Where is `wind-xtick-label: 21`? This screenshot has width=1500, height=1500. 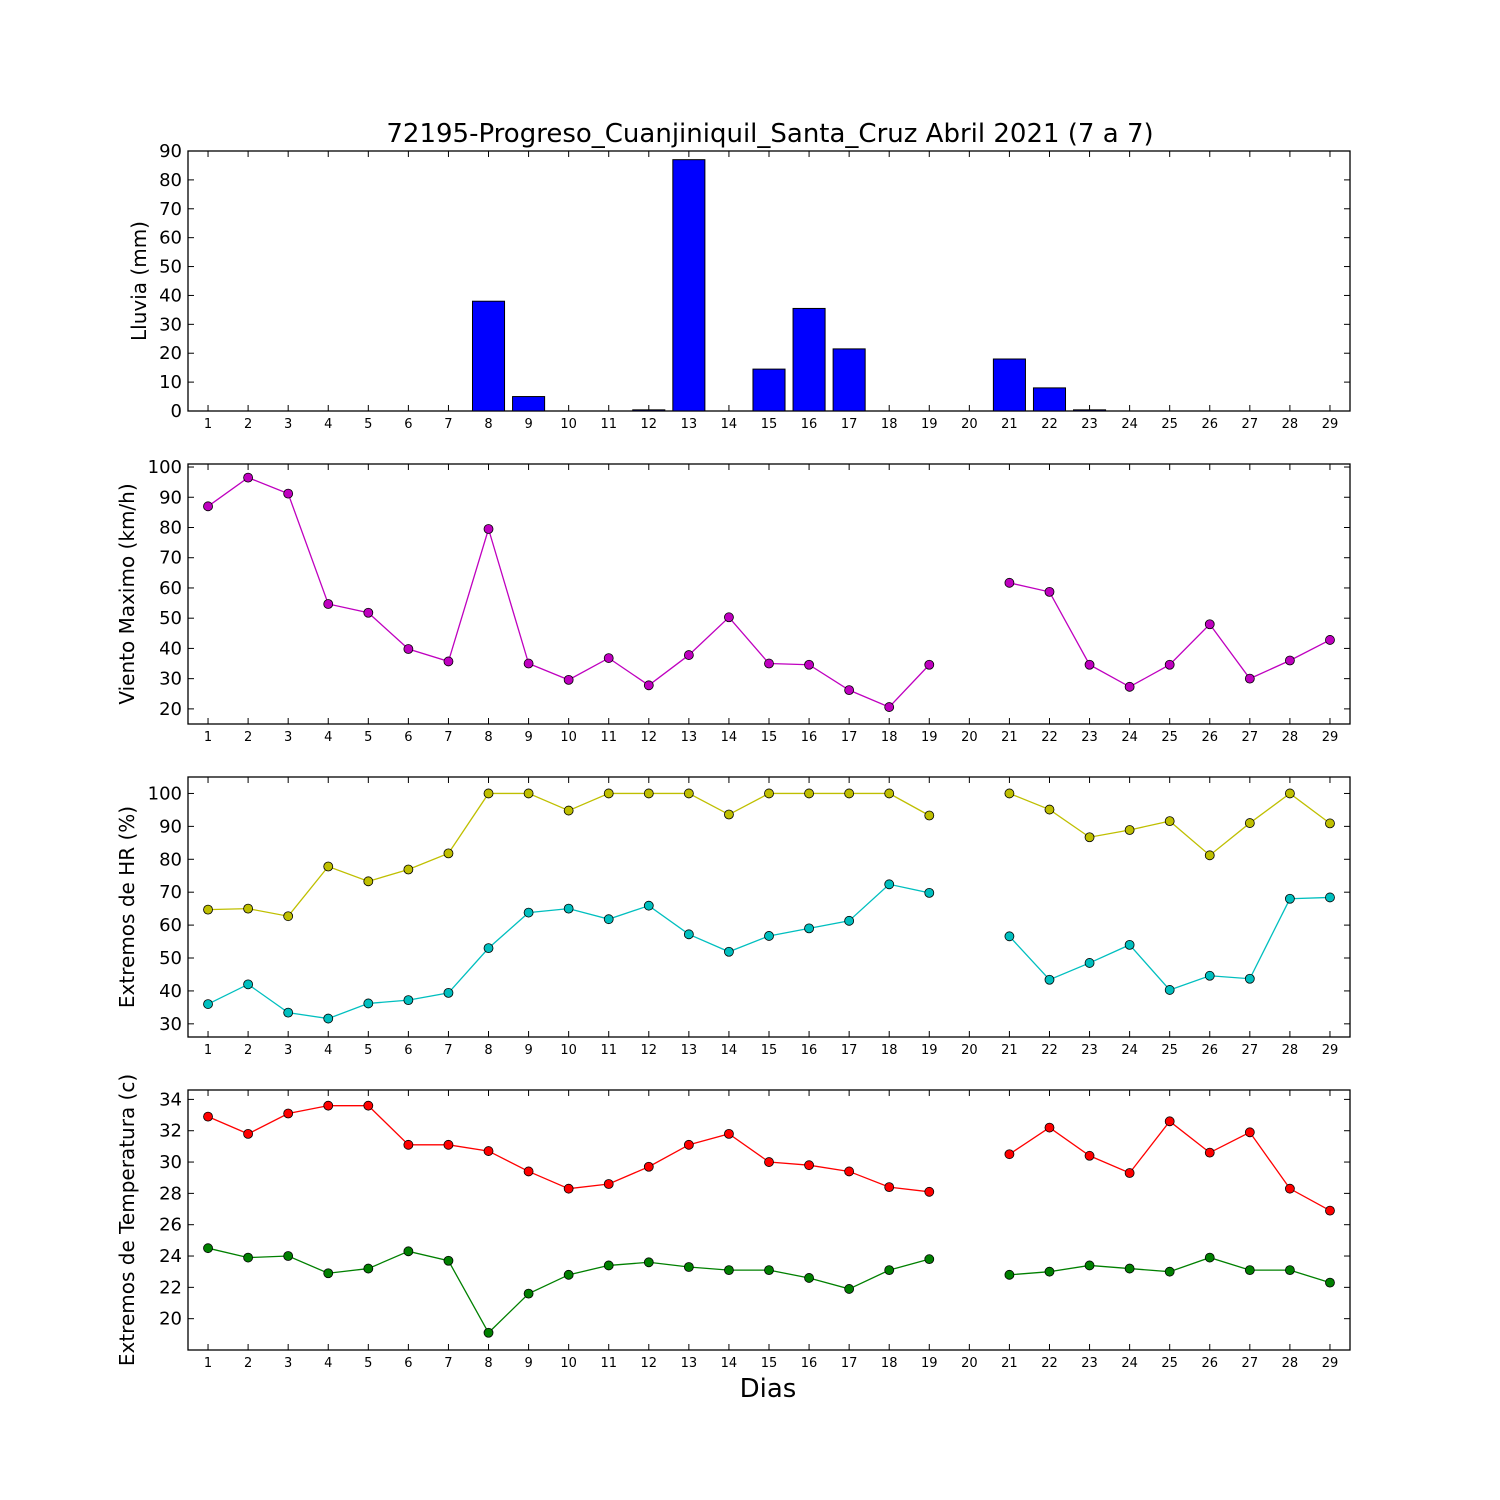
wind-xtick-label: 21 is located at coordinates (1009, 737).